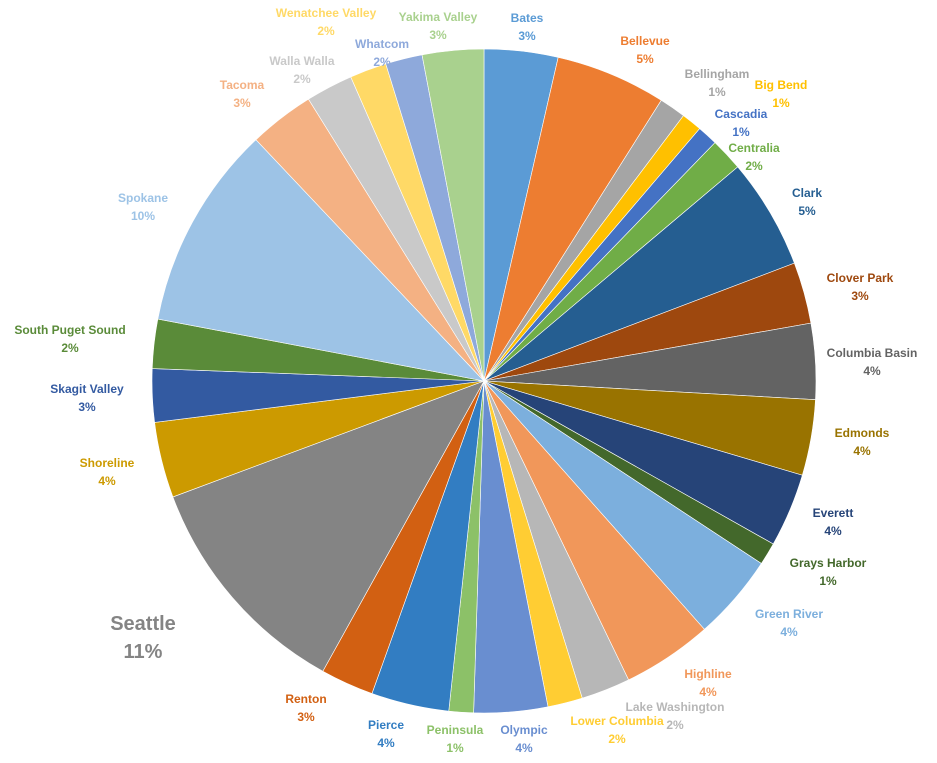 This screenshot has height=763, width=937. What do you see at coordinates (860, 278) in the screenshot?
I see `data-label-name: Clover Park` at bounding box center [860, 278].